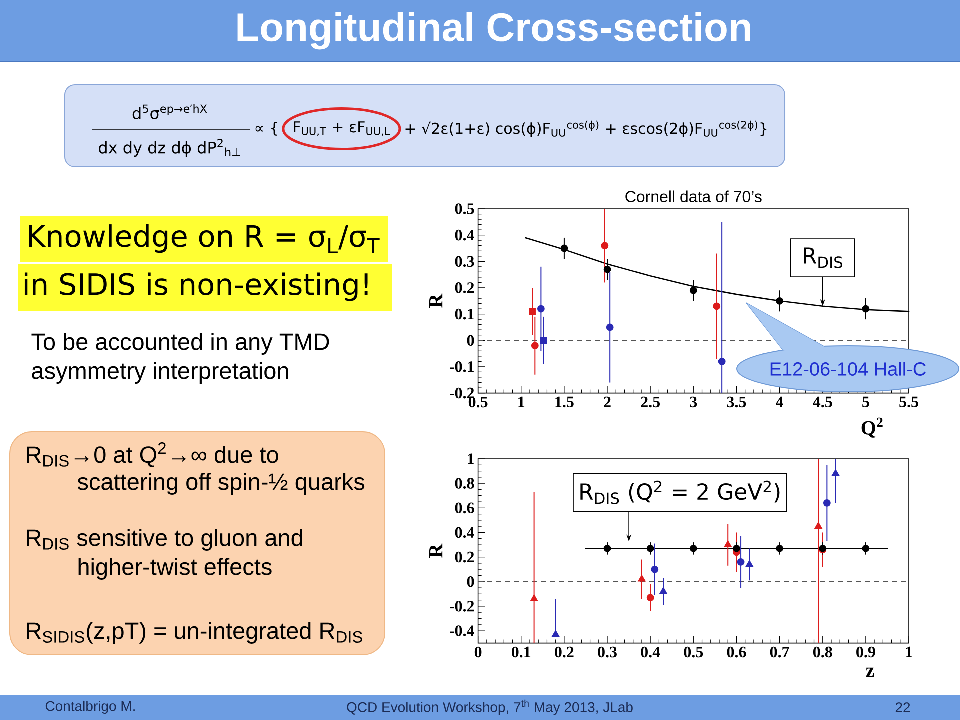 This screenshot has height=720, width=960. Describe the element at coordinates (160, 373) in the screenshot. I see `text: asymmetry interpretation` at that location.